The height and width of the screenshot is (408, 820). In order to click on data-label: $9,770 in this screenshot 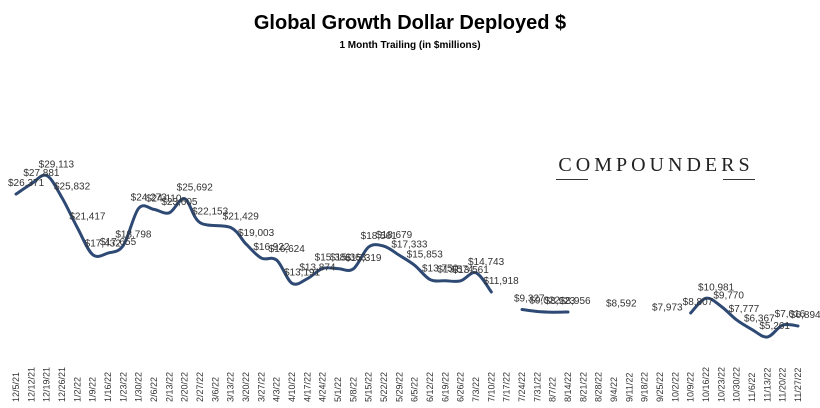, I will do `click(728, 295)`.